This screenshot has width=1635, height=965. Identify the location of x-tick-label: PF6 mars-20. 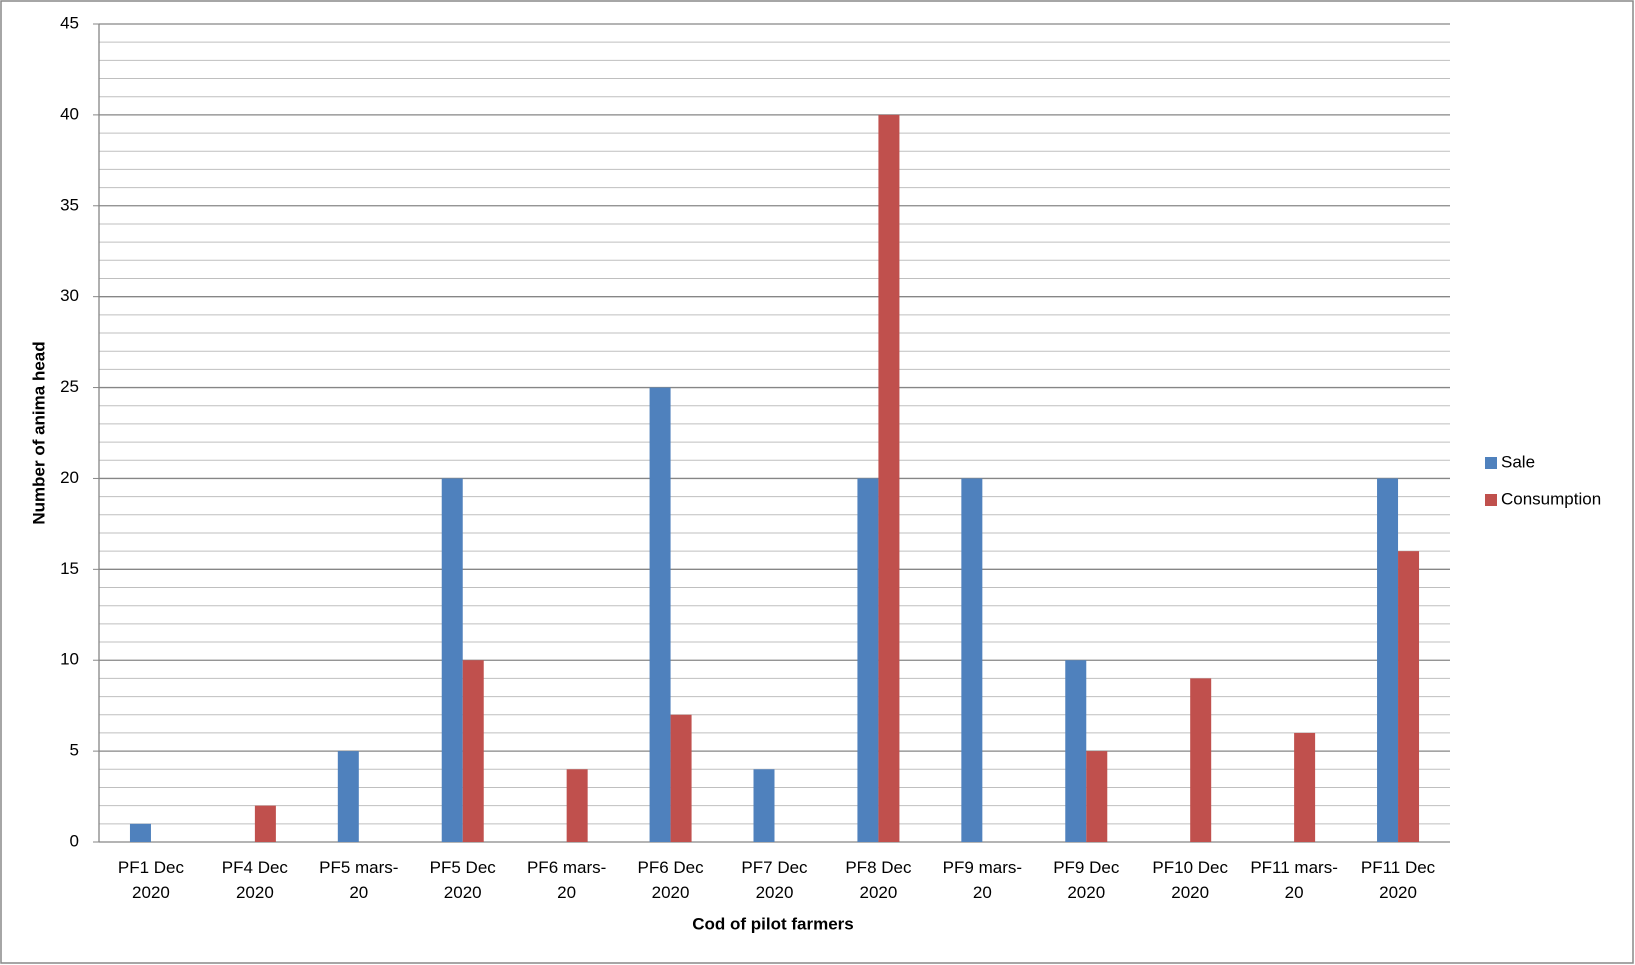
(566, 880).